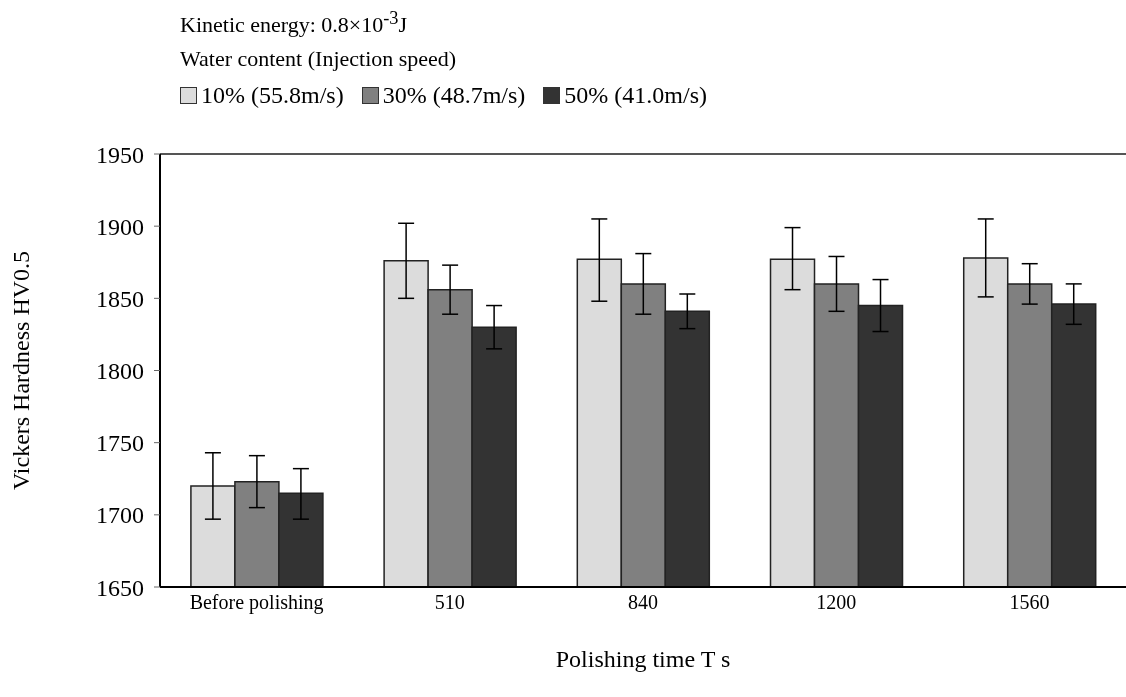  Describe the element at coordinates (836, 602) in the screenshot. I see `x-tick-label: 1200` at that location.